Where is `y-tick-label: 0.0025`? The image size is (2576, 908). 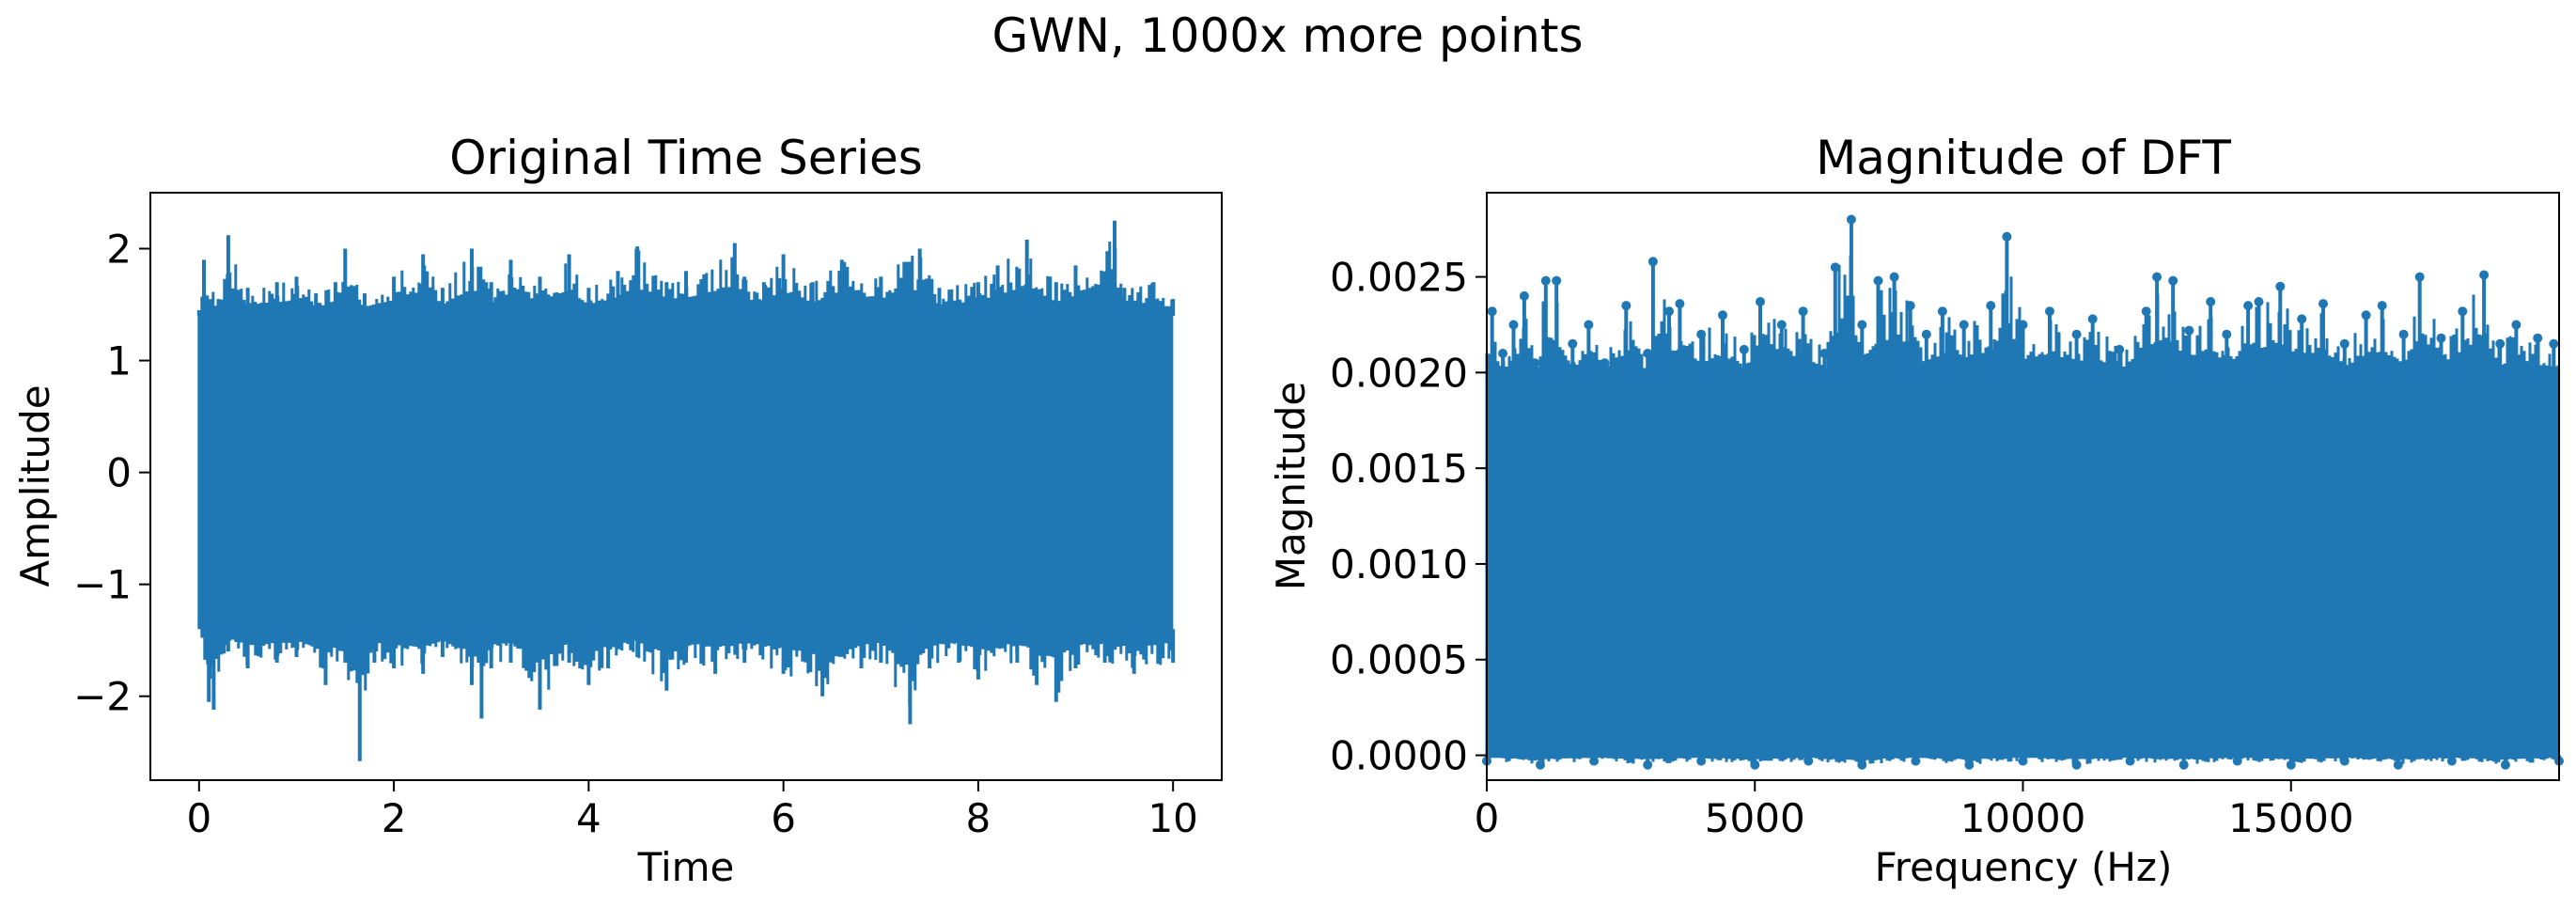
y-tick-label: 0.0025 is located at coordinates (1399, 278).